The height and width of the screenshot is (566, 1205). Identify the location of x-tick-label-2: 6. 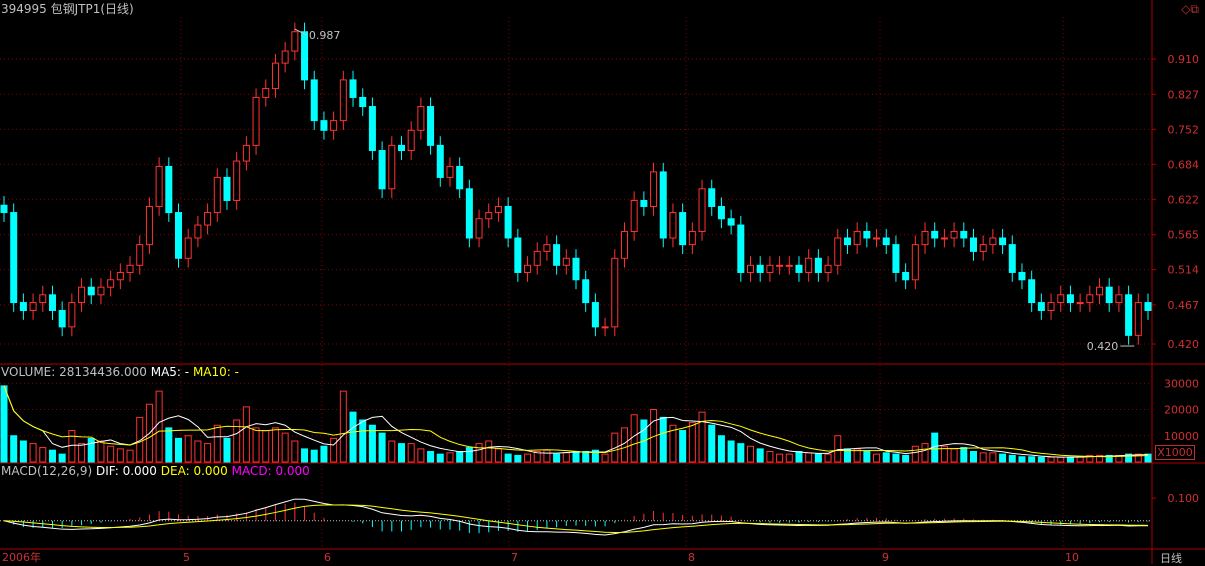
(327, 557).